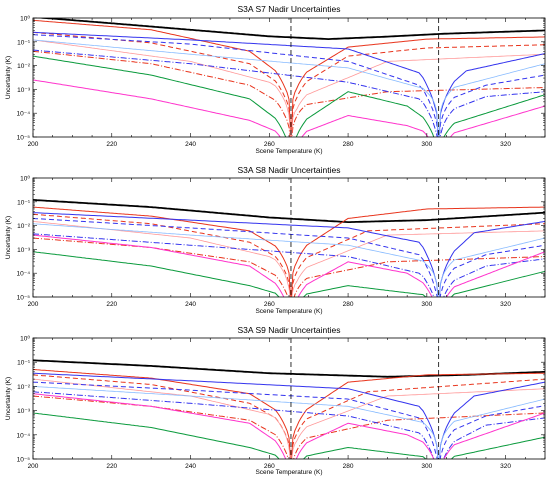 This screenshot has height=479, width=550. Describe the element at coordinates (289, 330) in the screenshot. I see `chart-title: S3A S9 Nadir Uncertainties` at that location.